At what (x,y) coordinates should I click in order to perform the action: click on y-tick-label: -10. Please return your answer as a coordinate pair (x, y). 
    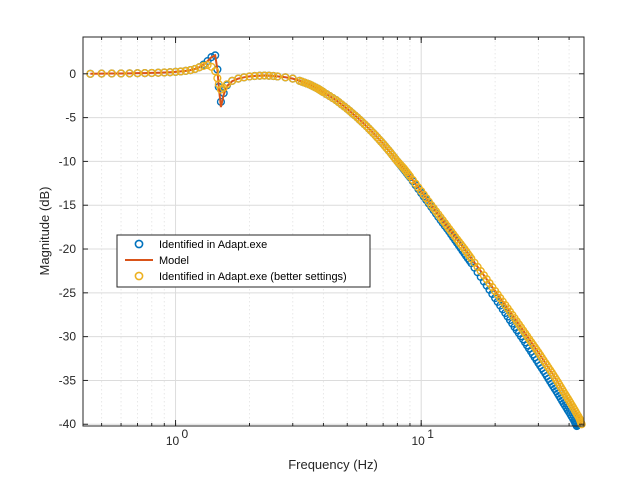
    Looking at the image, I should click on (68, 161).